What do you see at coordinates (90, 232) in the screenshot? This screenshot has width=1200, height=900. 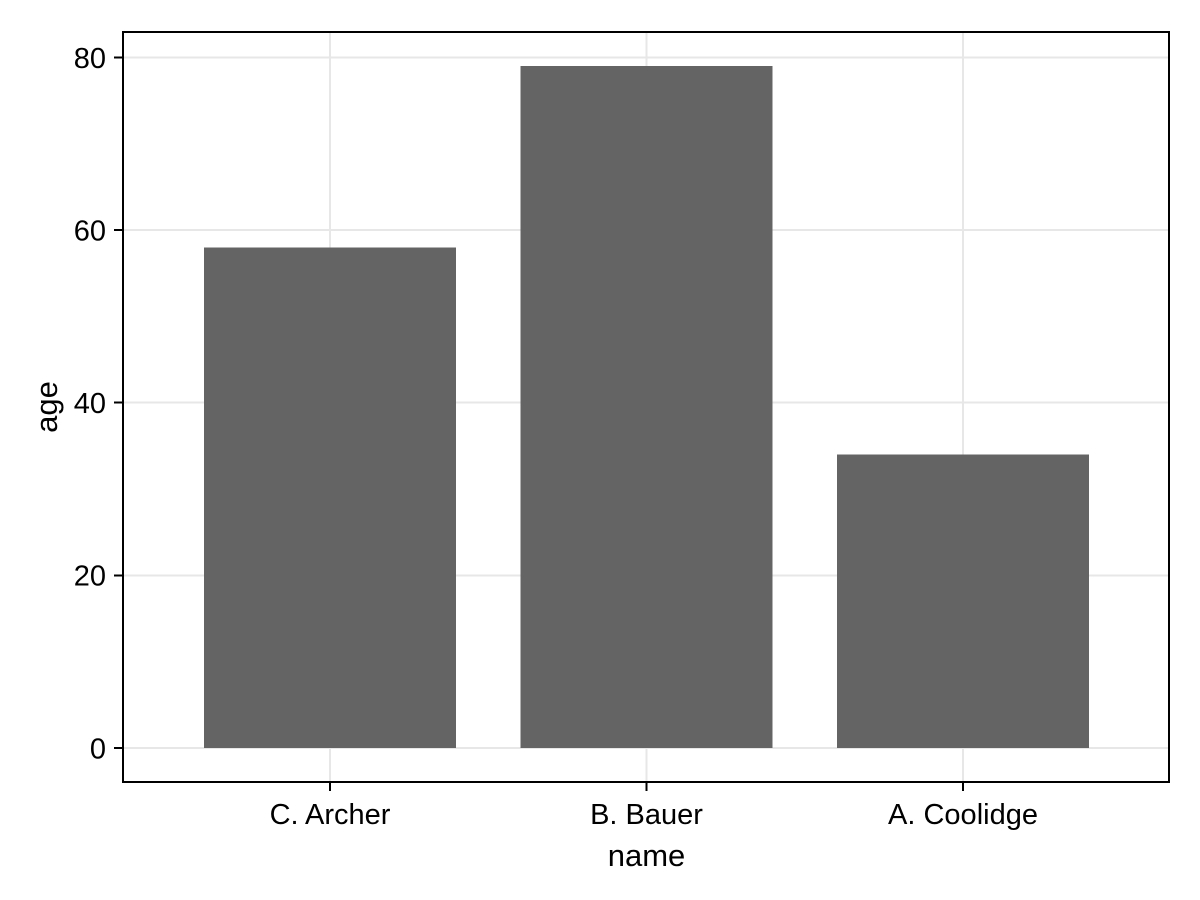 I see `y-tick-label: 60` at bounding box center [90, 232].